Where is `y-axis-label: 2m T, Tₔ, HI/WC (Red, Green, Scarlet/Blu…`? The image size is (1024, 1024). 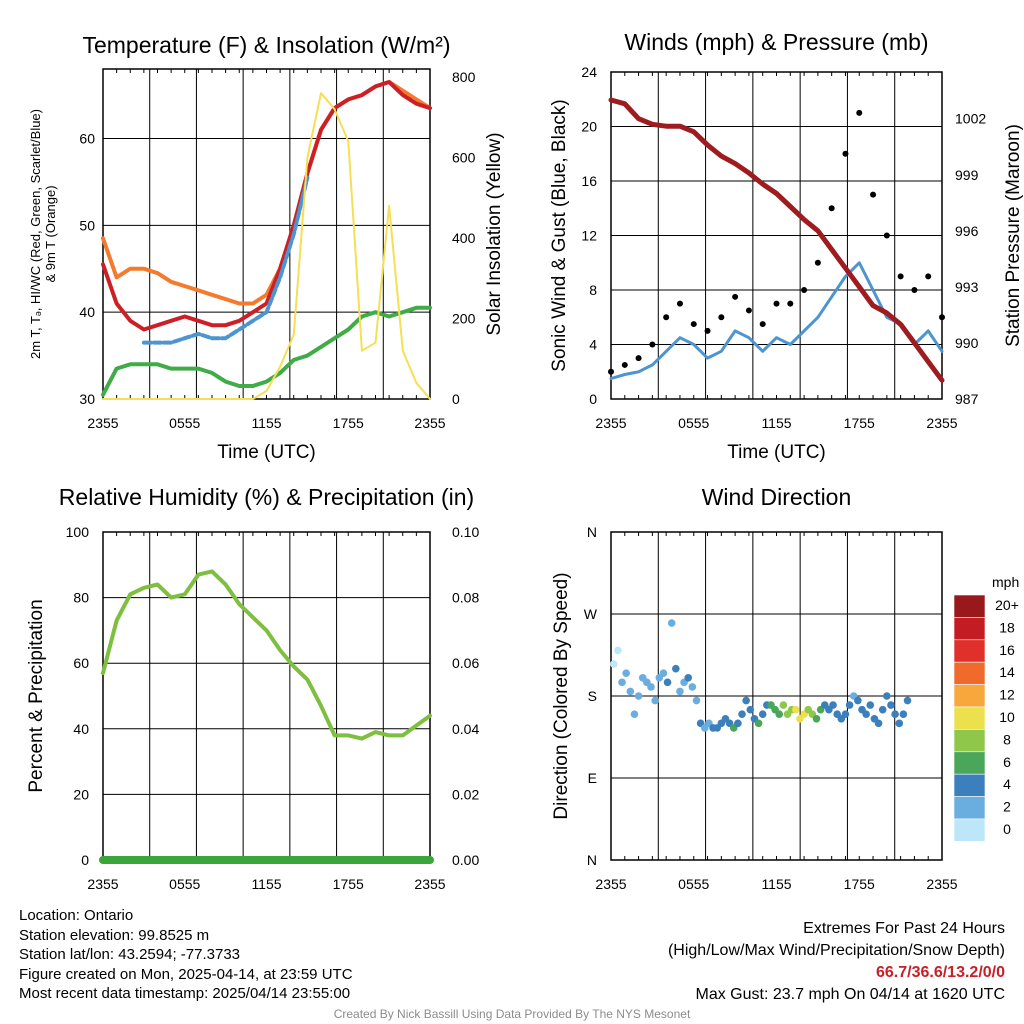 y-axis-label: 2m T, Tₔ, HI/WC (Red, Green, Scarlet/Blu… is located at coordinates (35, 234).